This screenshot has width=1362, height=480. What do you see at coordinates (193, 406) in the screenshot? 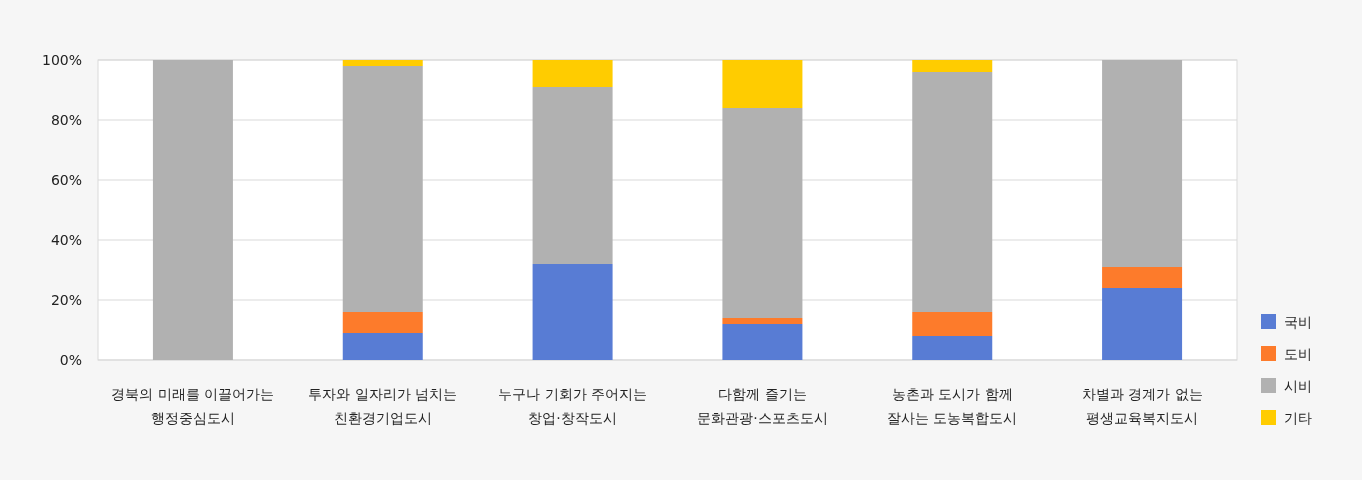
I see `x-tick-label: 경북의 미래를 이끌어가는 행정중심도시` at bounding box center [193, 406].